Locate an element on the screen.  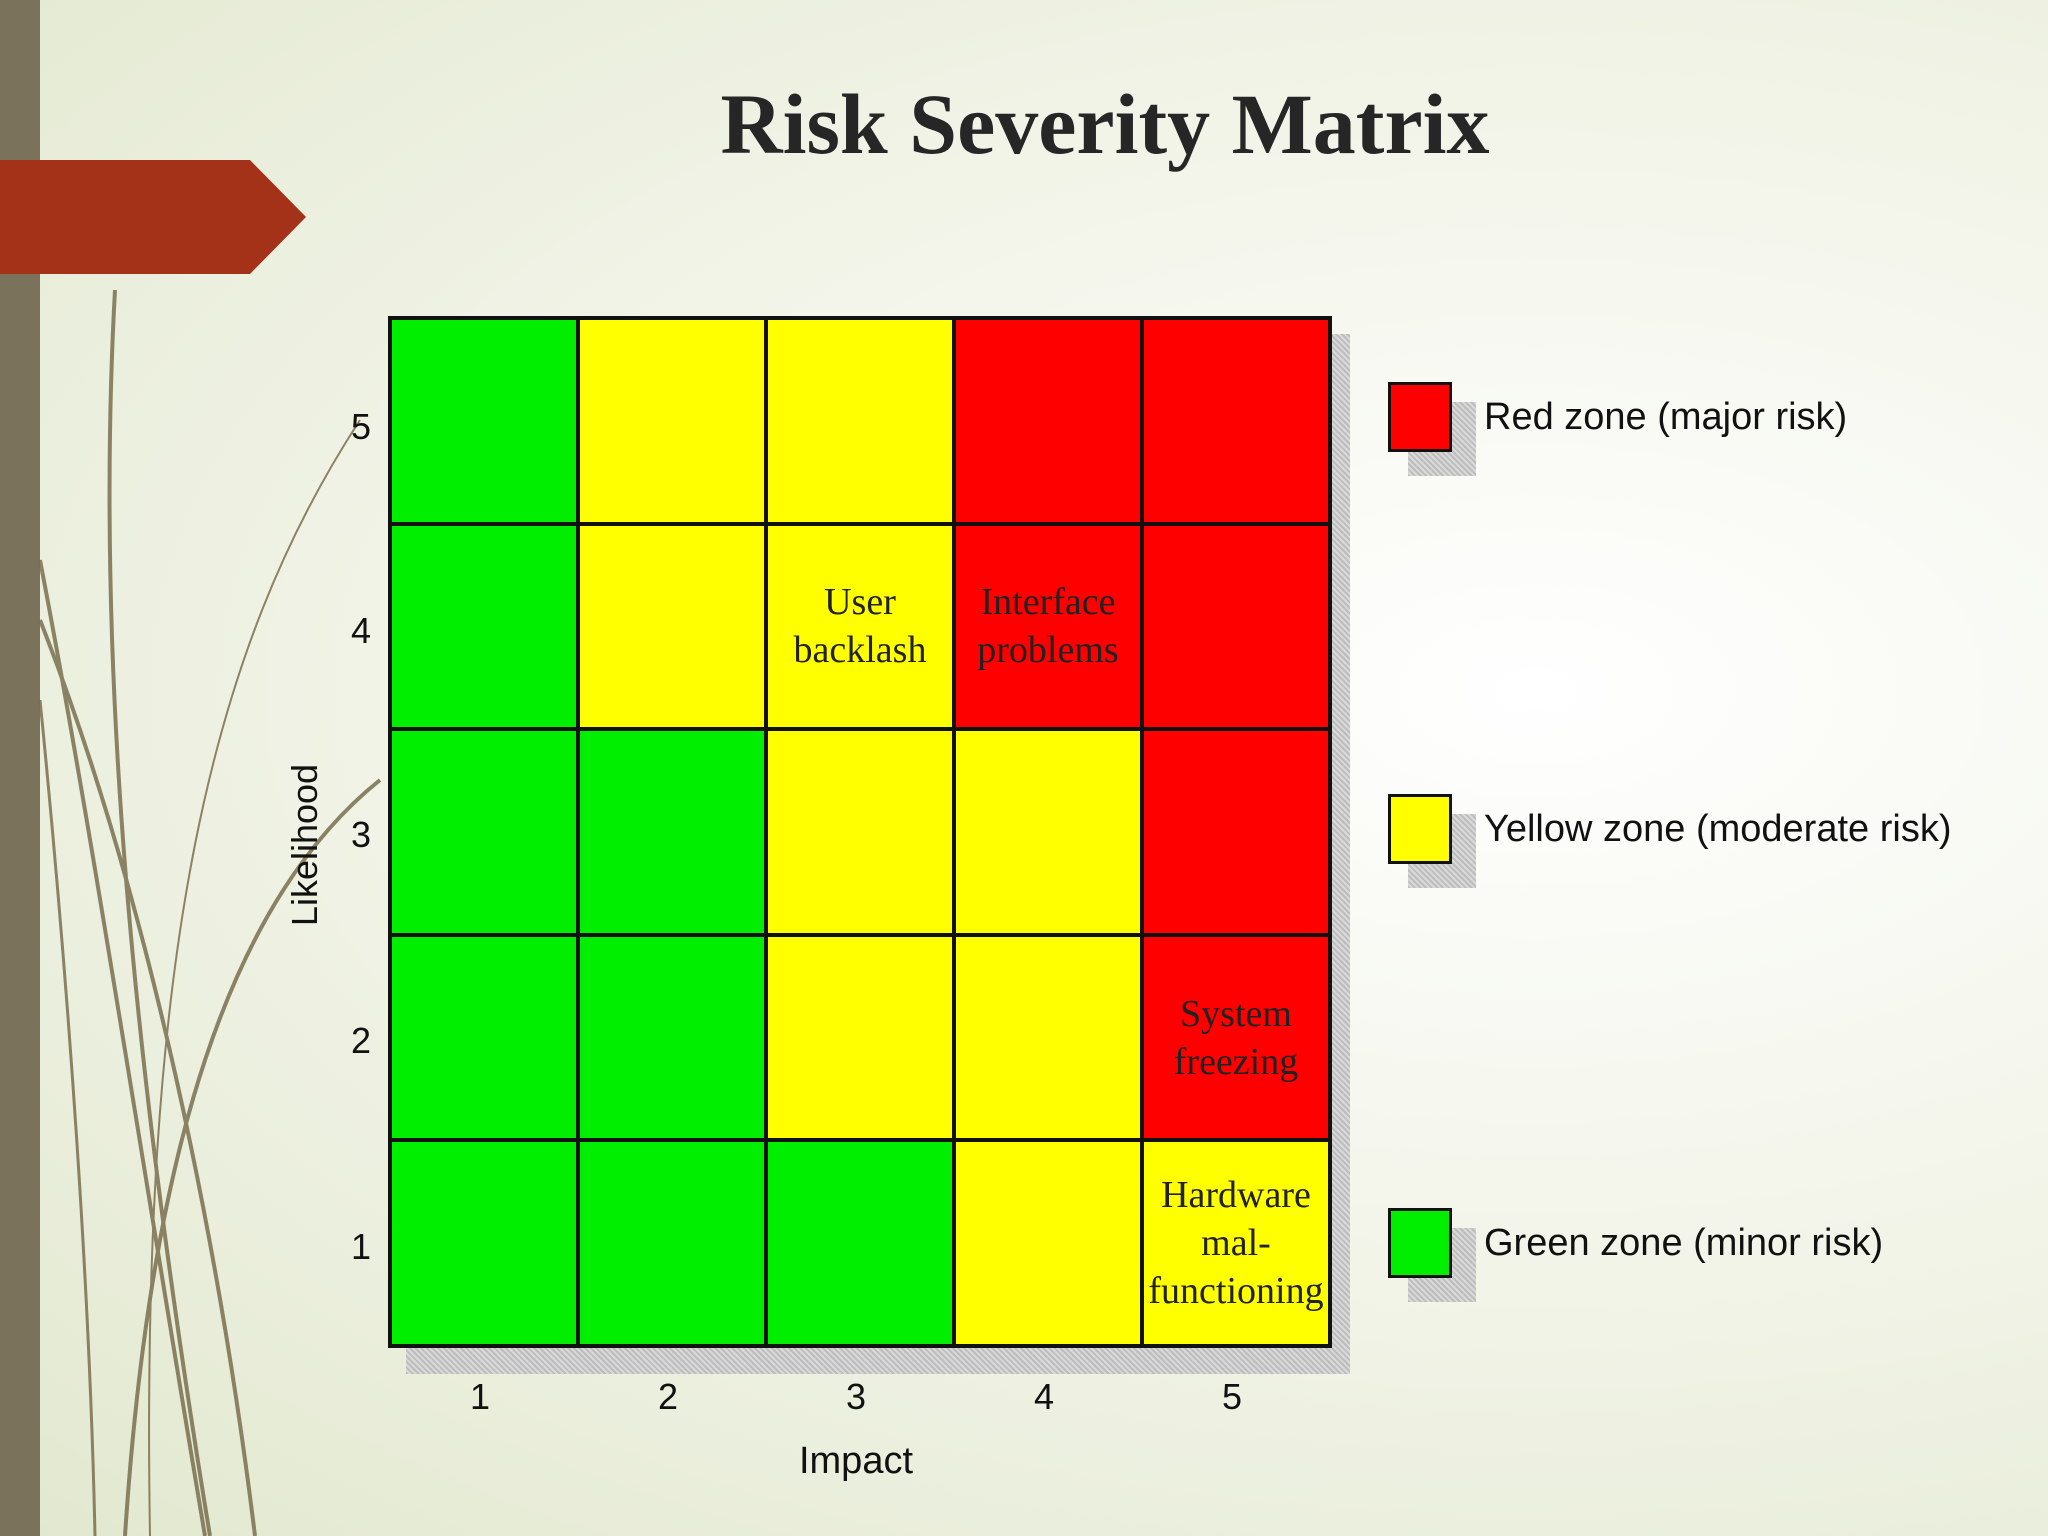
x-tick-1: 1 is located at coordinates (480, 1396).